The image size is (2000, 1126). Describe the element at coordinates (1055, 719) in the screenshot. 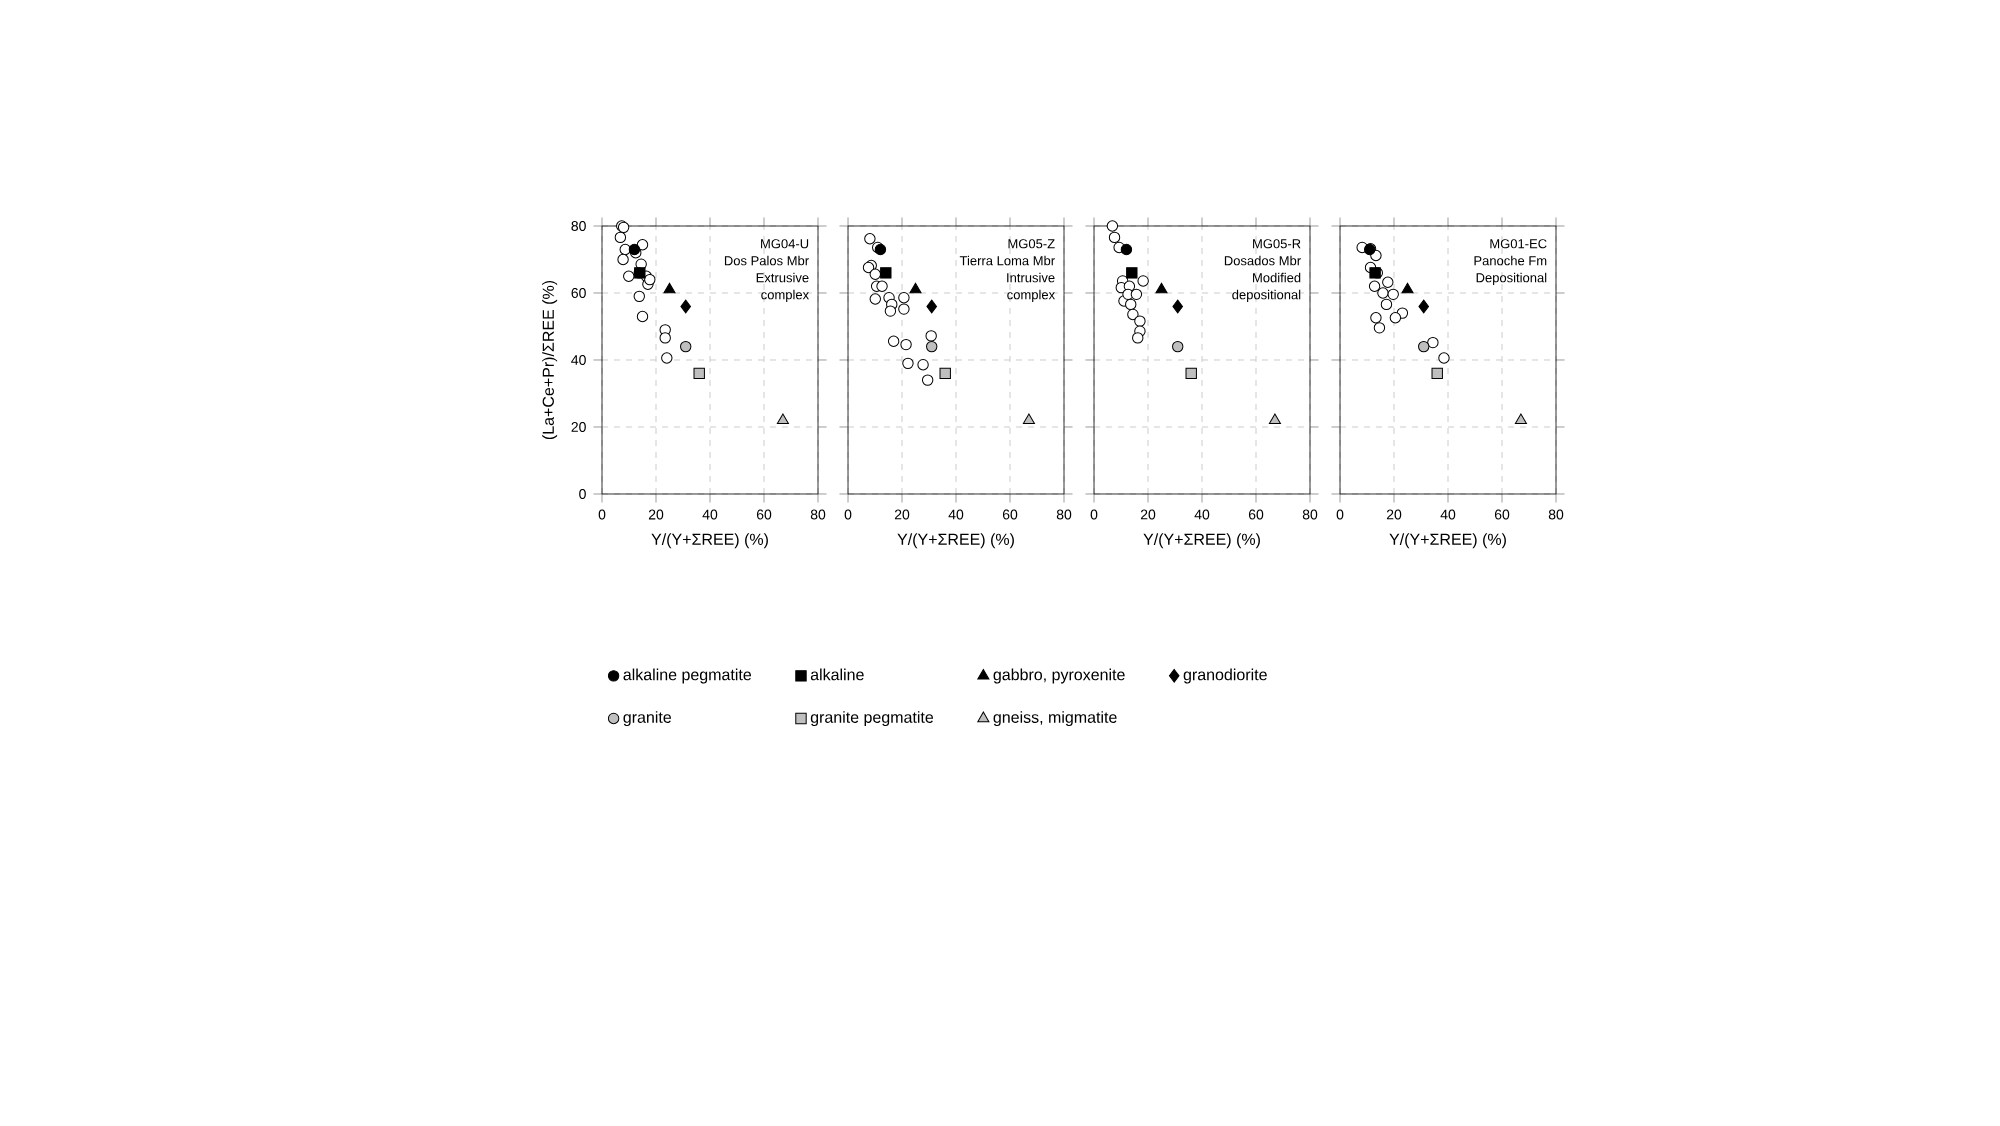

I see `legend-label: gneiss, migmatite` at that location.